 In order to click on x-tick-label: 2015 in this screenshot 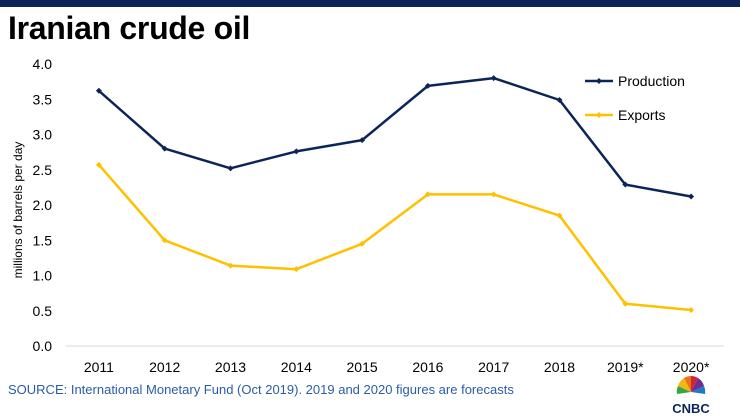, I will do `click(362, 367)`.